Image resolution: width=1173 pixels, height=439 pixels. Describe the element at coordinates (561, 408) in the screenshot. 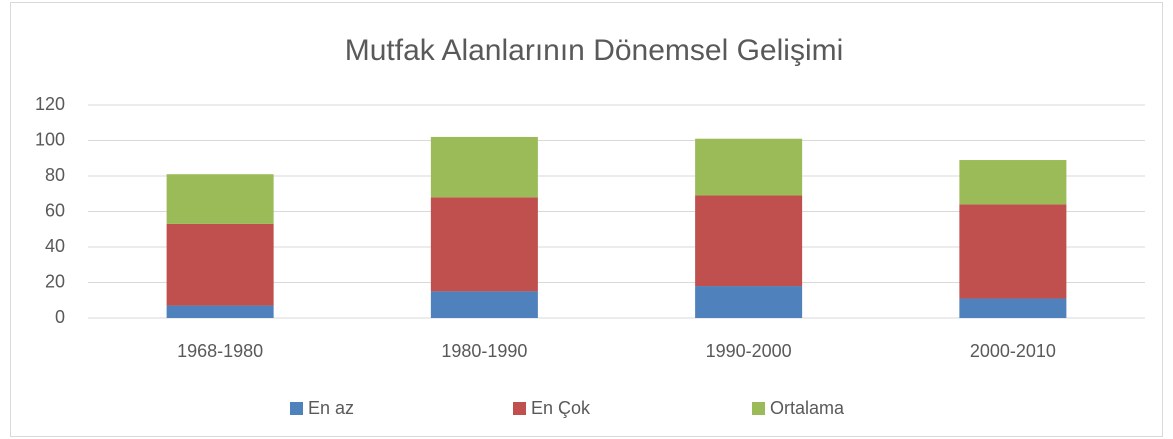

I see `legend-label: En Çok` at that location.